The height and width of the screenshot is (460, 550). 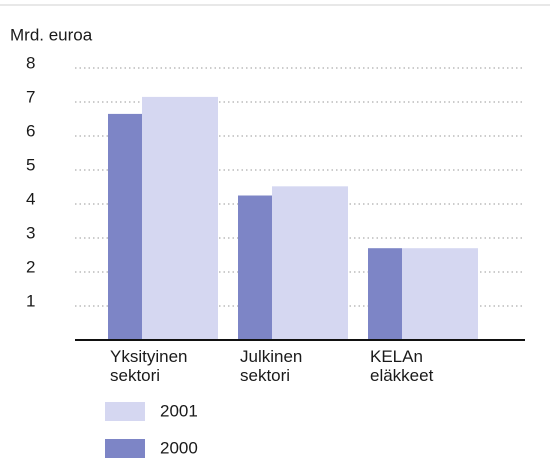 What do you see at coordinates (30, 232) in the screenshot?
I see `y-tick-label: 3` at bounding box center [30, 232].